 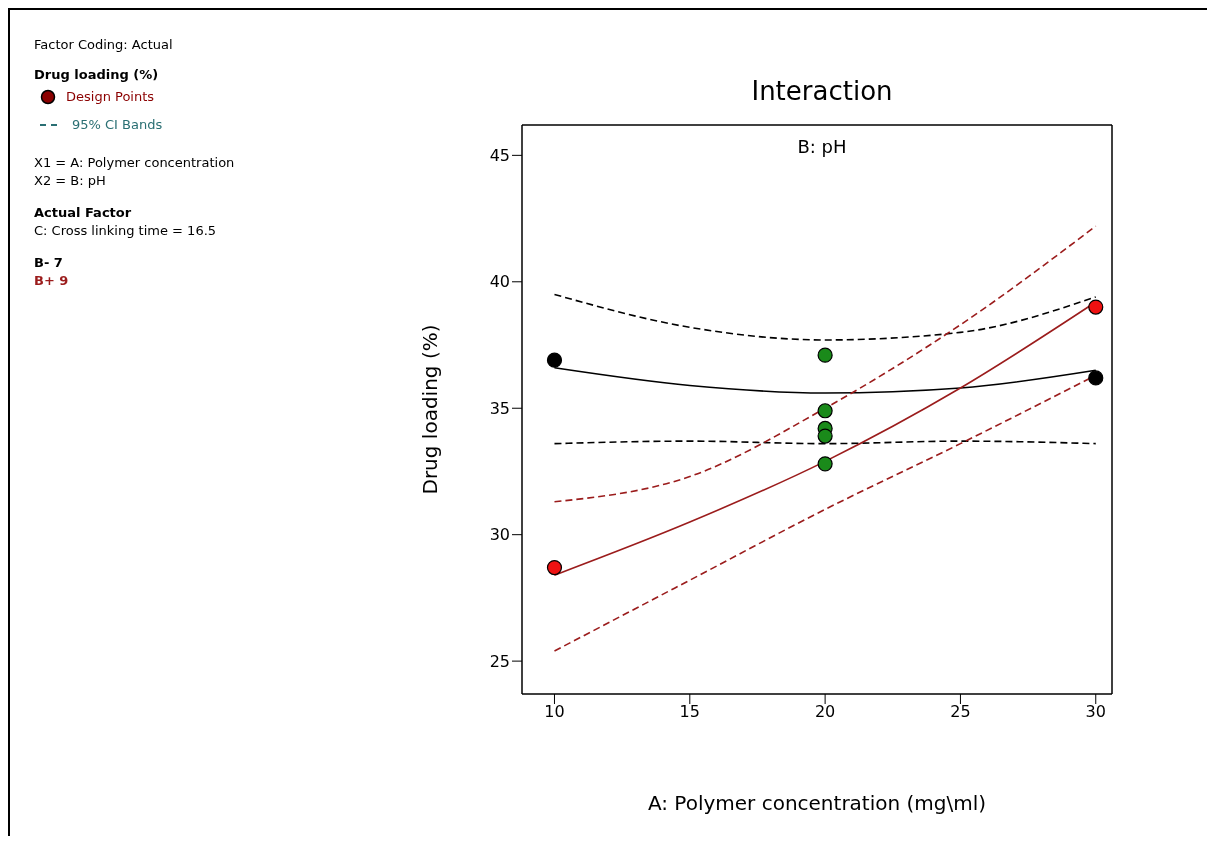 What do you see at coordinates (1095, 712) in the screenshot?
I see `x-tick-label: 30` at bounding box center [1095, 712].